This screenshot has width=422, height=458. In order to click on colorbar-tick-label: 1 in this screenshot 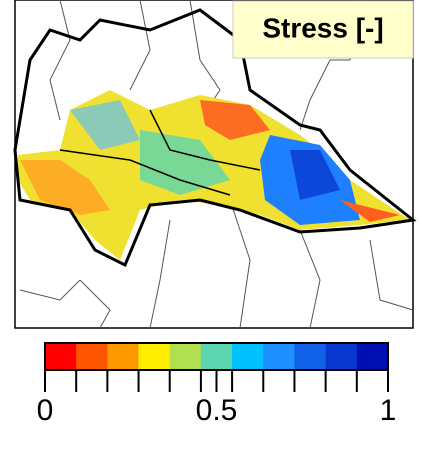, I will do `click(388, 410)`.